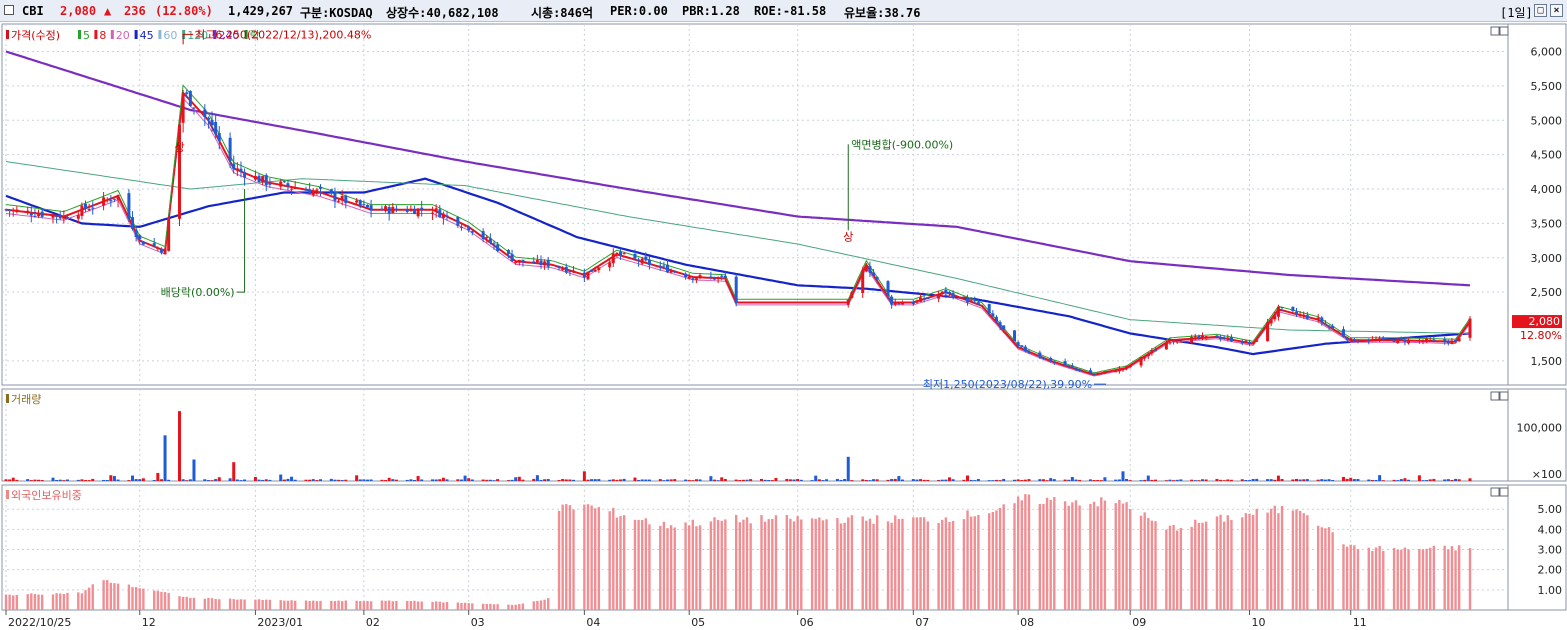 This screenshot has width=1567, height=630. I want to click on x-tick-label: 11, so click(1360, 622).